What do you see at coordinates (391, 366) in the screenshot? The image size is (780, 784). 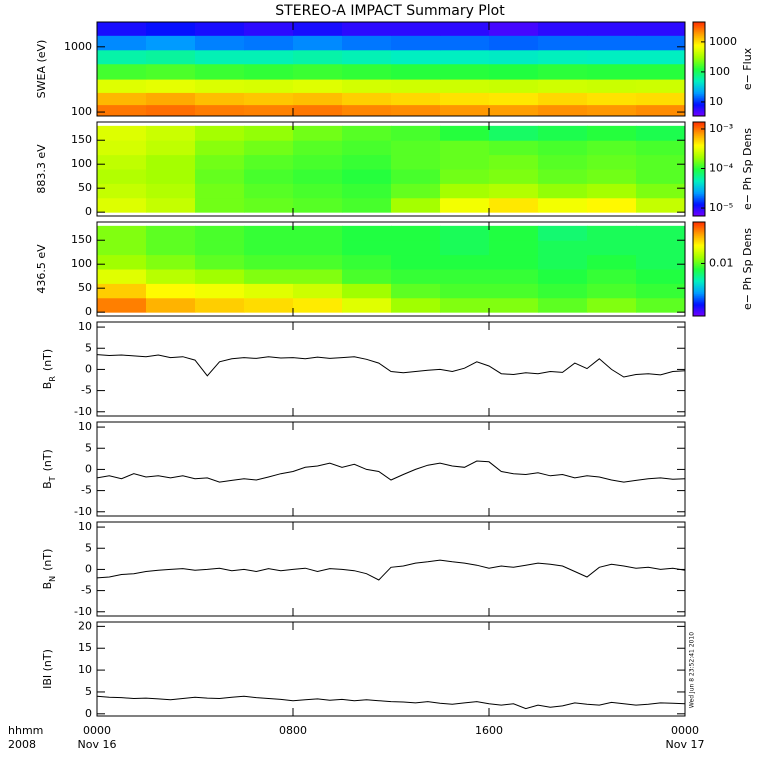 I see `plot-area` at bounding box center [391, 366].